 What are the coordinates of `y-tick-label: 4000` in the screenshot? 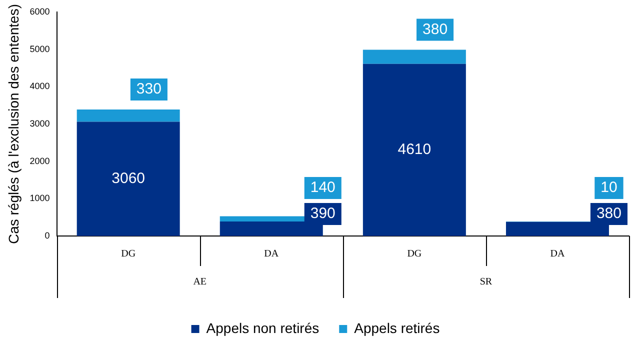 It's located at (40, 86).